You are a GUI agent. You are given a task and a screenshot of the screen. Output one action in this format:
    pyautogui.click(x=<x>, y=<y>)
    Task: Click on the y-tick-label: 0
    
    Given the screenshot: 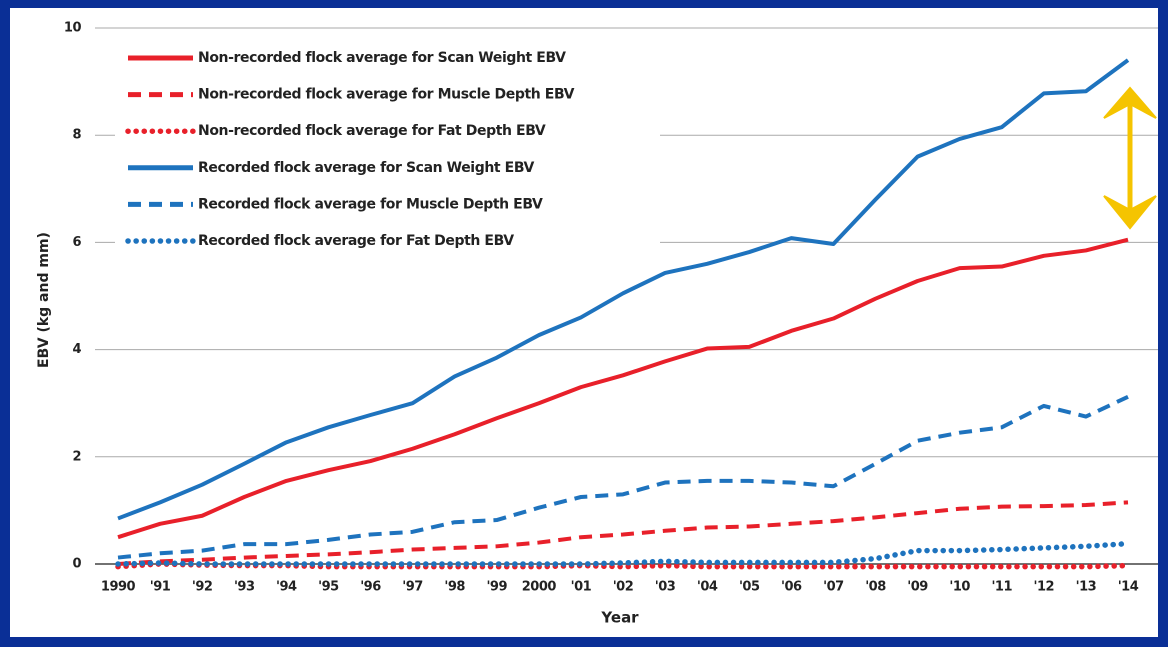 What is the action you would take?
    pyautogui.click(x=76, y=564)
    